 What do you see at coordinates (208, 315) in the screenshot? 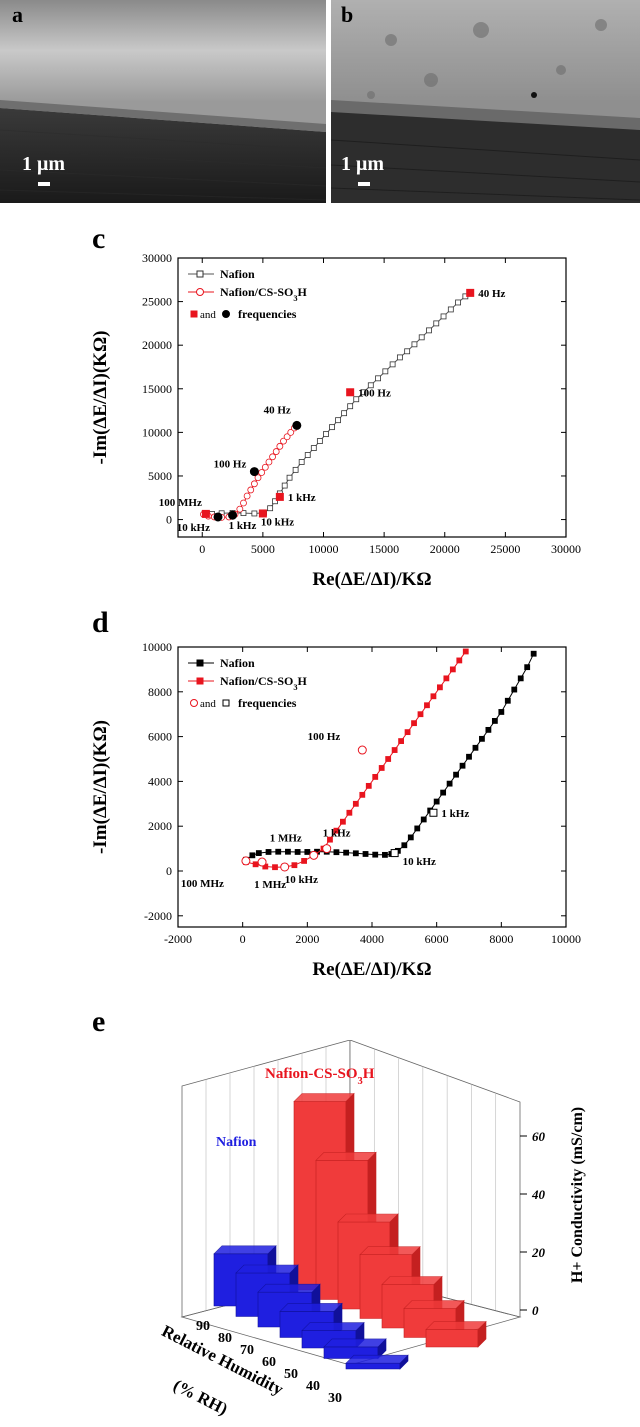
I see `legend-and: and` at bounding box center [208, 315].